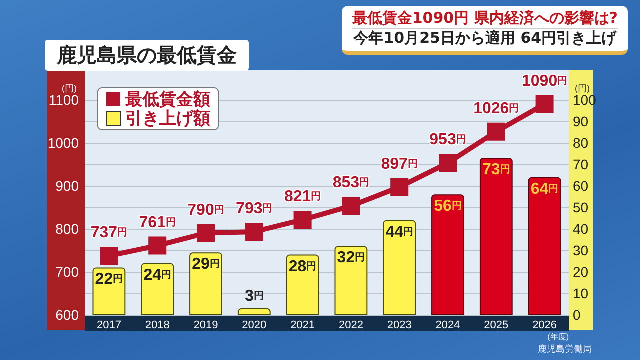  What do you see at coordinates (109, 279) in the screenshot?
I see `data-label: 22円` at bounding box center [109, 279].